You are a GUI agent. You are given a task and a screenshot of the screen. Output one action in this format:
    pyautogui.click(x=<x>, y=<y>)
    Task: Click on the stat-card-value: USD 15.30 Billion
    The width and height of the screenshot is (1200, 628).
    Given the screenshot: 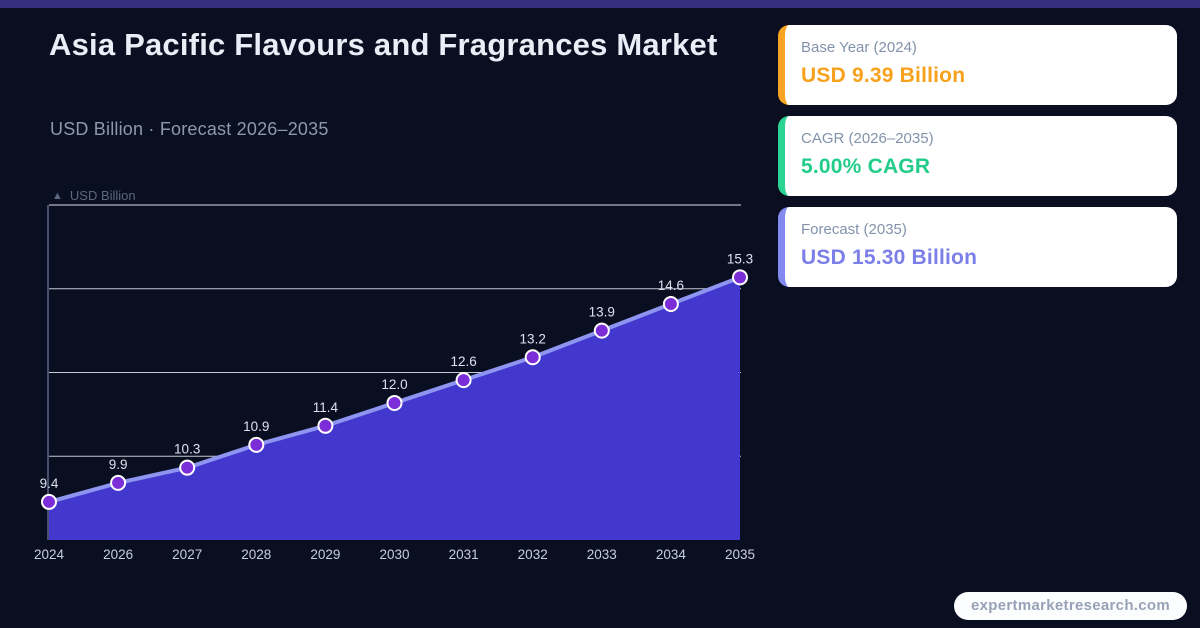 What is the action you would take?
    pyautogui.click(x=889, y=257)
    